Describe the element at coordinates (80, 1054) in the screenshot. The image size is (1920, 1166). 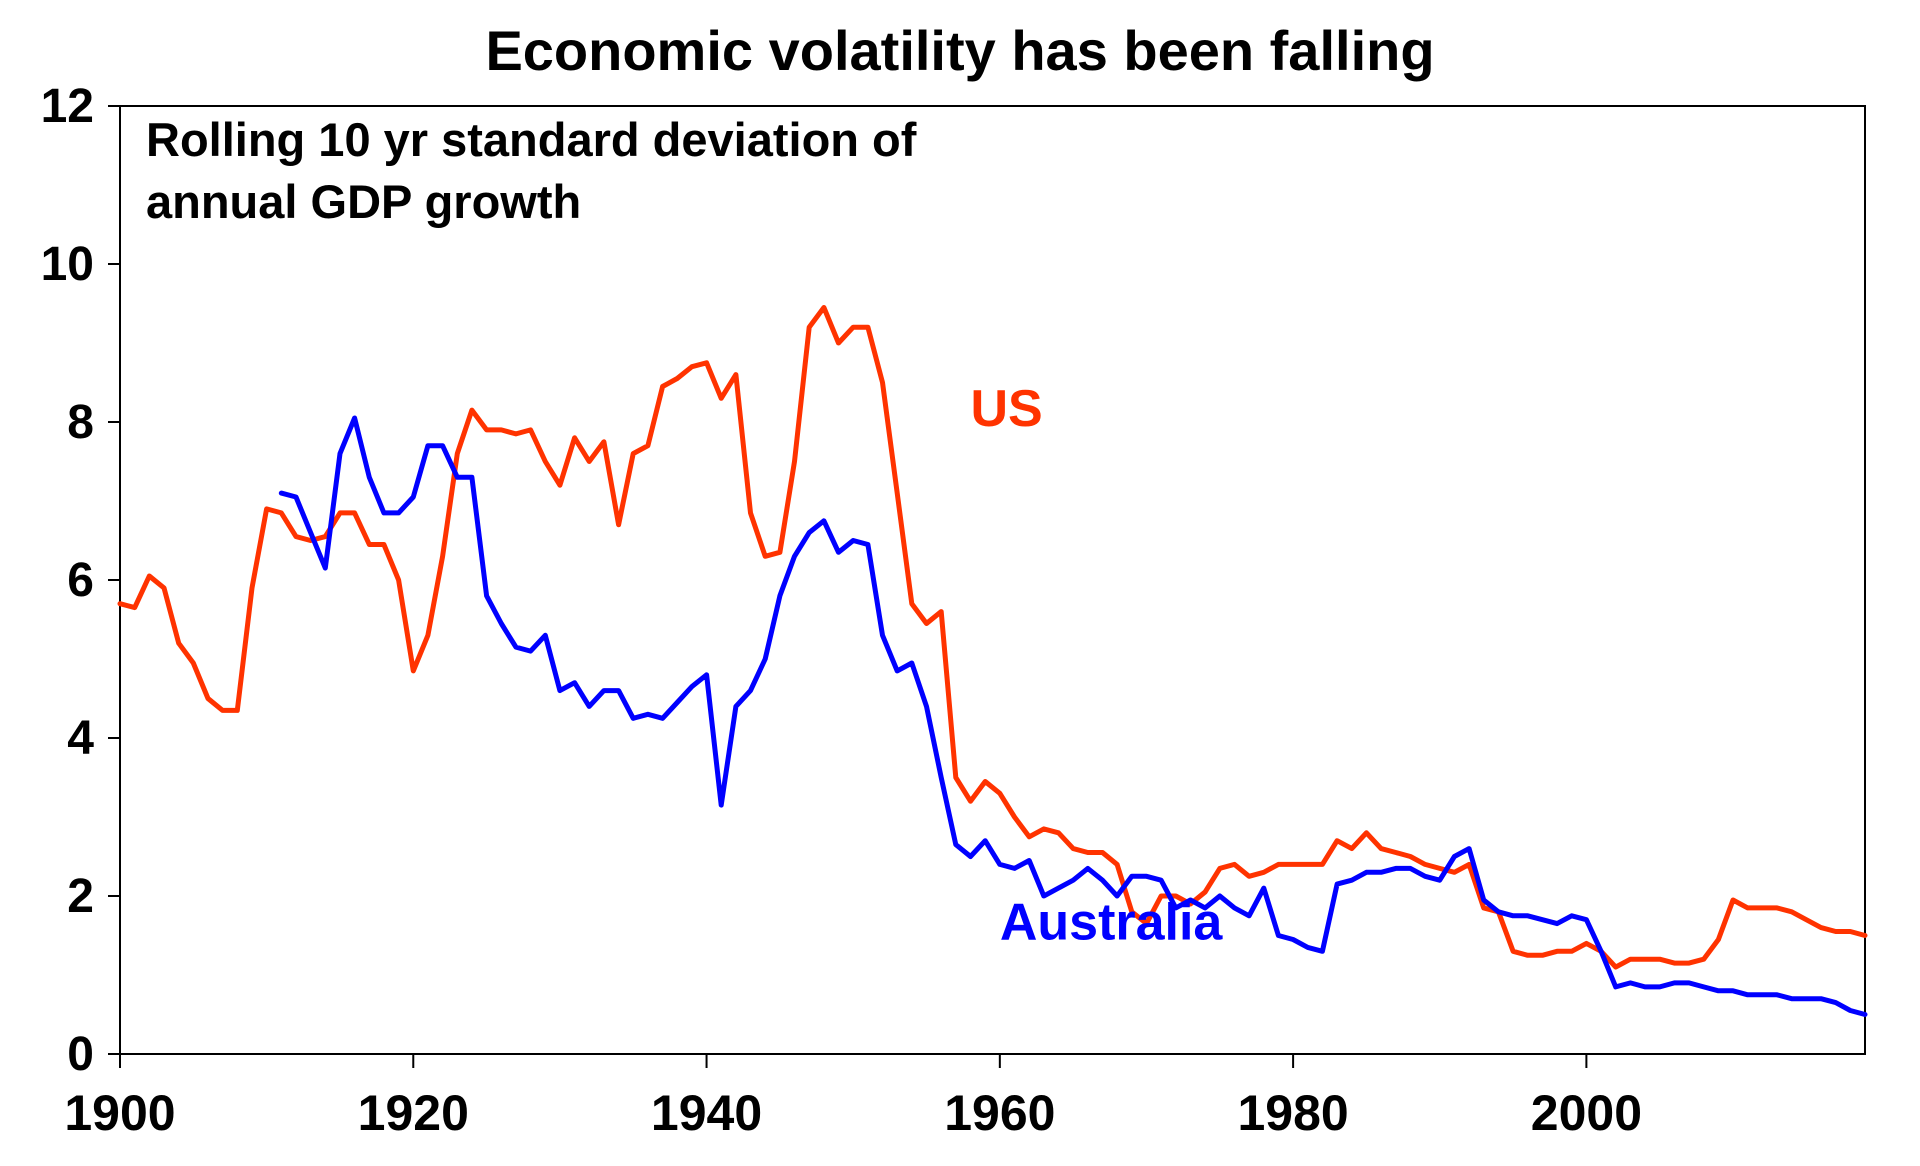
I see `y-tick-label: 0` at that location.